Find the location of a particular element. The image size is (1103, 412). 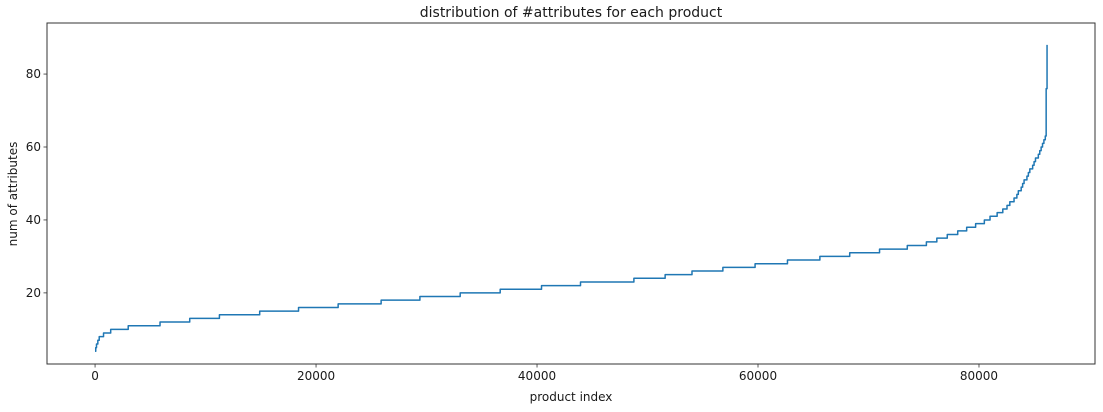

y-tick-label: 60 is located at coordinates (33, 147).